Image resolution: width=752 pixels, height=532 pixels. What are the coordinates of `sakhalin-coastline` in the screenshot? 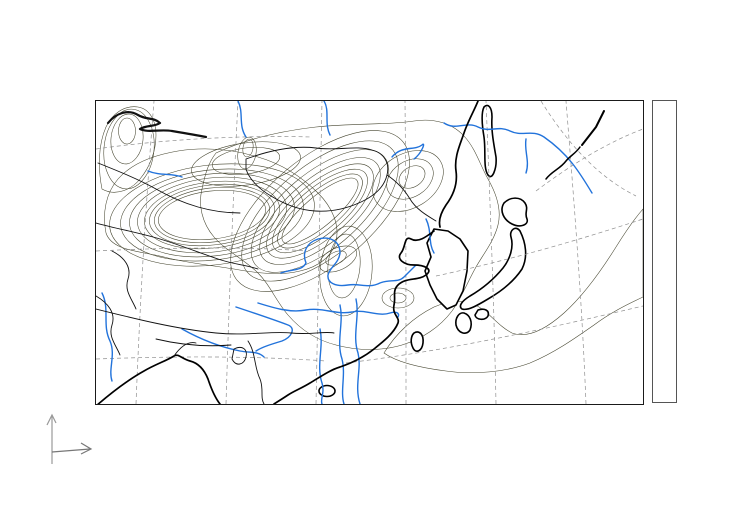 It's located at (489, 141).